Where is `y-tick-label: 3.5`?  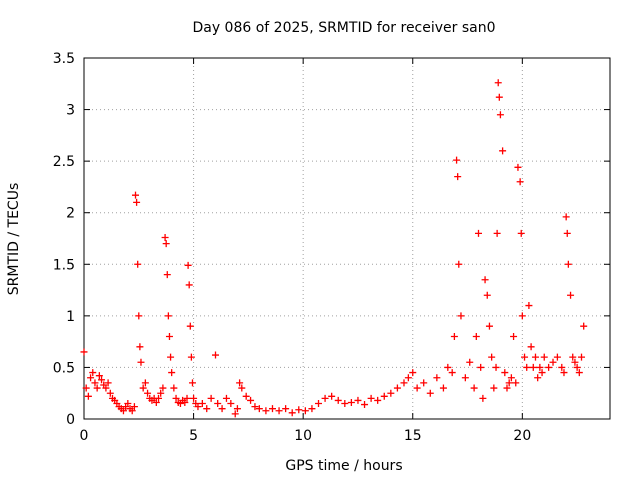
y-tick-label: 3.5 is located at coordinates (64, 59).